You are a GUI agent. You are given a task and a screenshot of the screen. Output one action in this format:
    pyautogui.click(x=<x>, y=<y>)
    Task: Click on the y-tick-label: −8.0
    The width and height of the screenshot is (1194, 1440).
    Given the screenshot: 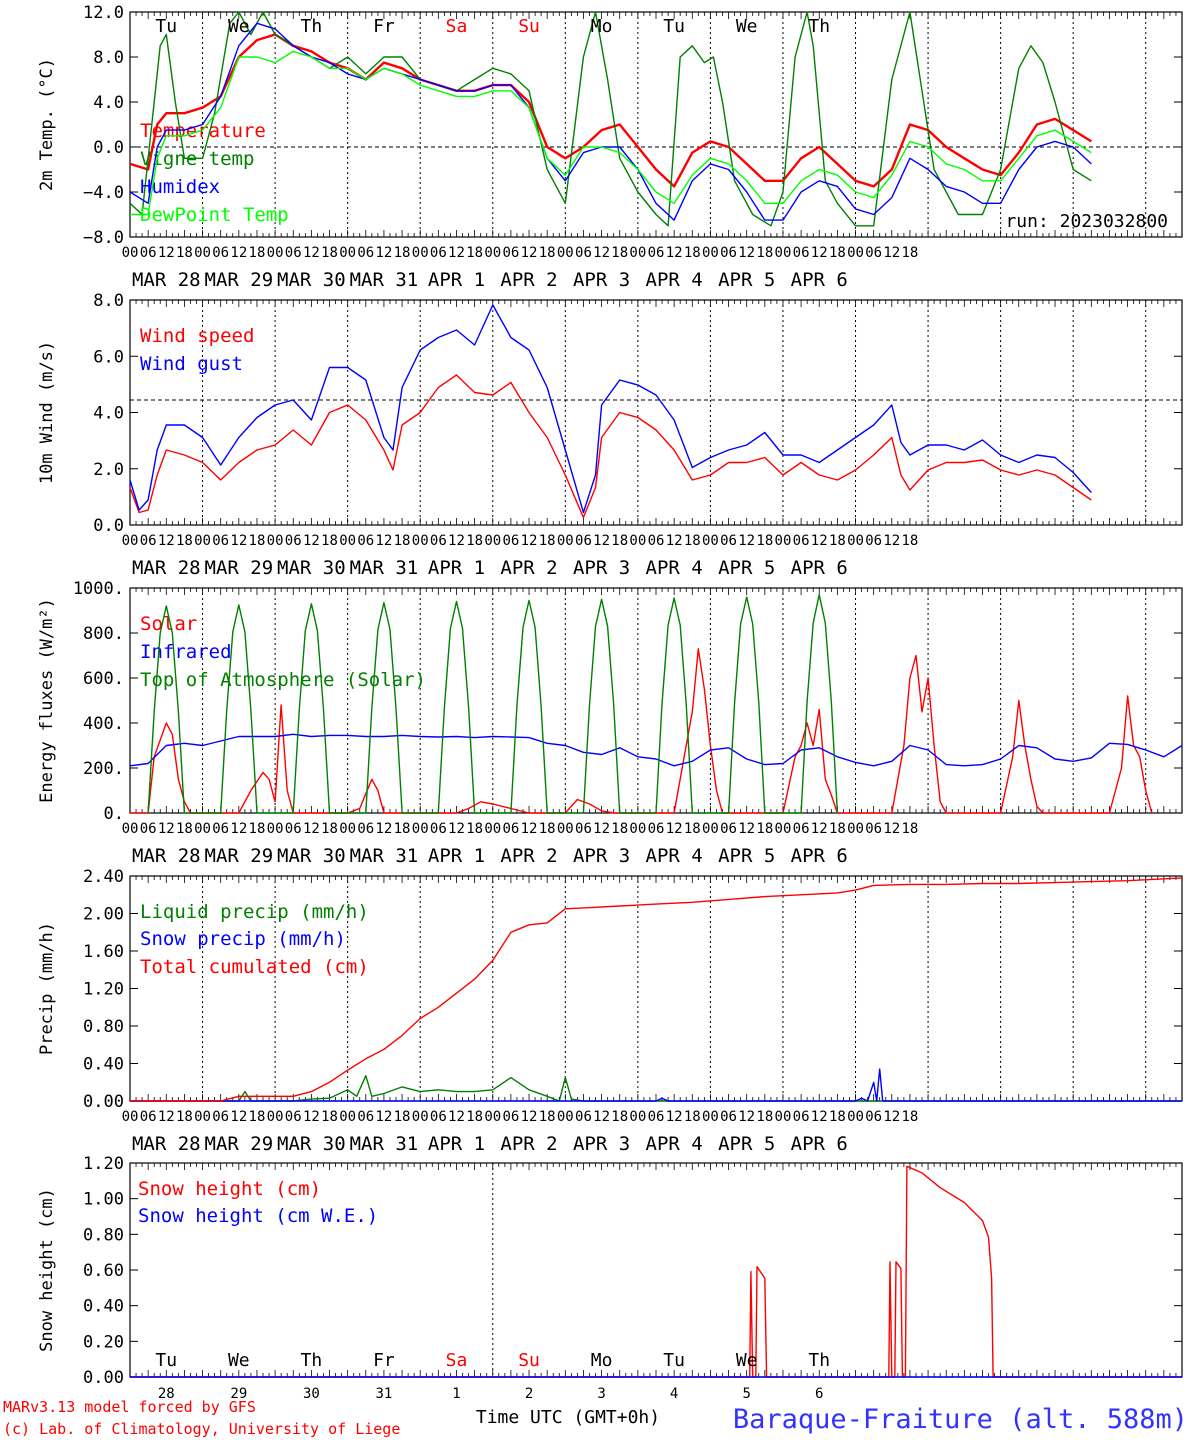 What is the action you would take?
    pyautogui.click(x=103, y=238)
    